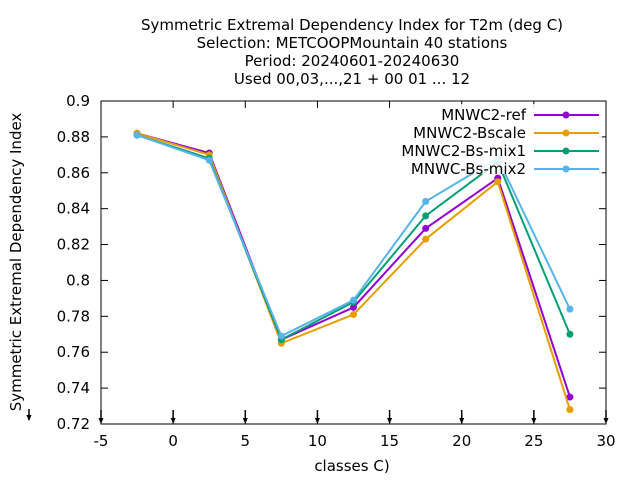 This screenshot has width=640, height=480. Describe the element at coordinates (78, 101) in the screenshot. I see `y-tick-label: 0.9` at that location.